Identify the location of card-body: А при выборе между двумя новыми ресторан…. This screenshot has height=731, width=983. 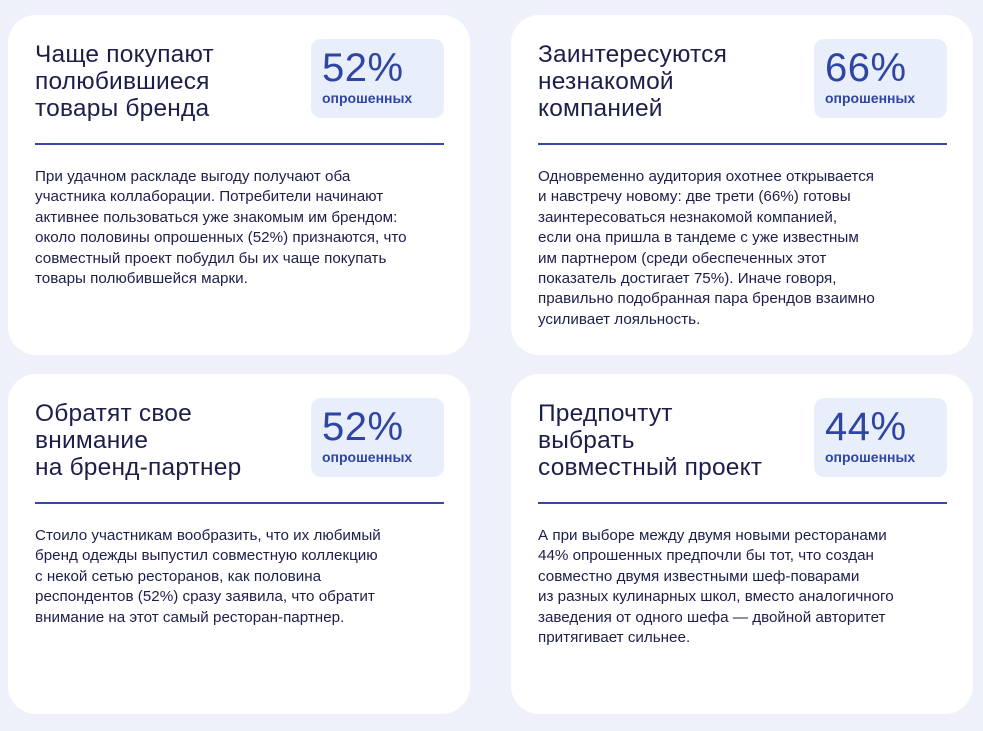
(716, 587).